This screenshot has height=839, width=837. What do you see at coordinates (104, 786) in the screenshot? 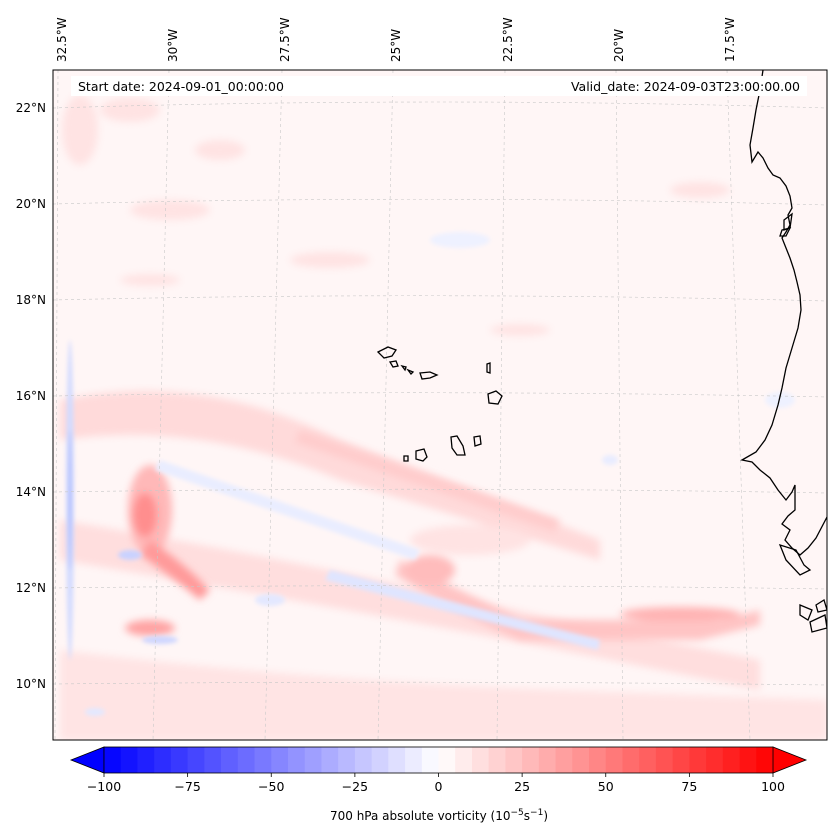
I see `colorbar-tick-label: −100` at bounding box center [104, 786].